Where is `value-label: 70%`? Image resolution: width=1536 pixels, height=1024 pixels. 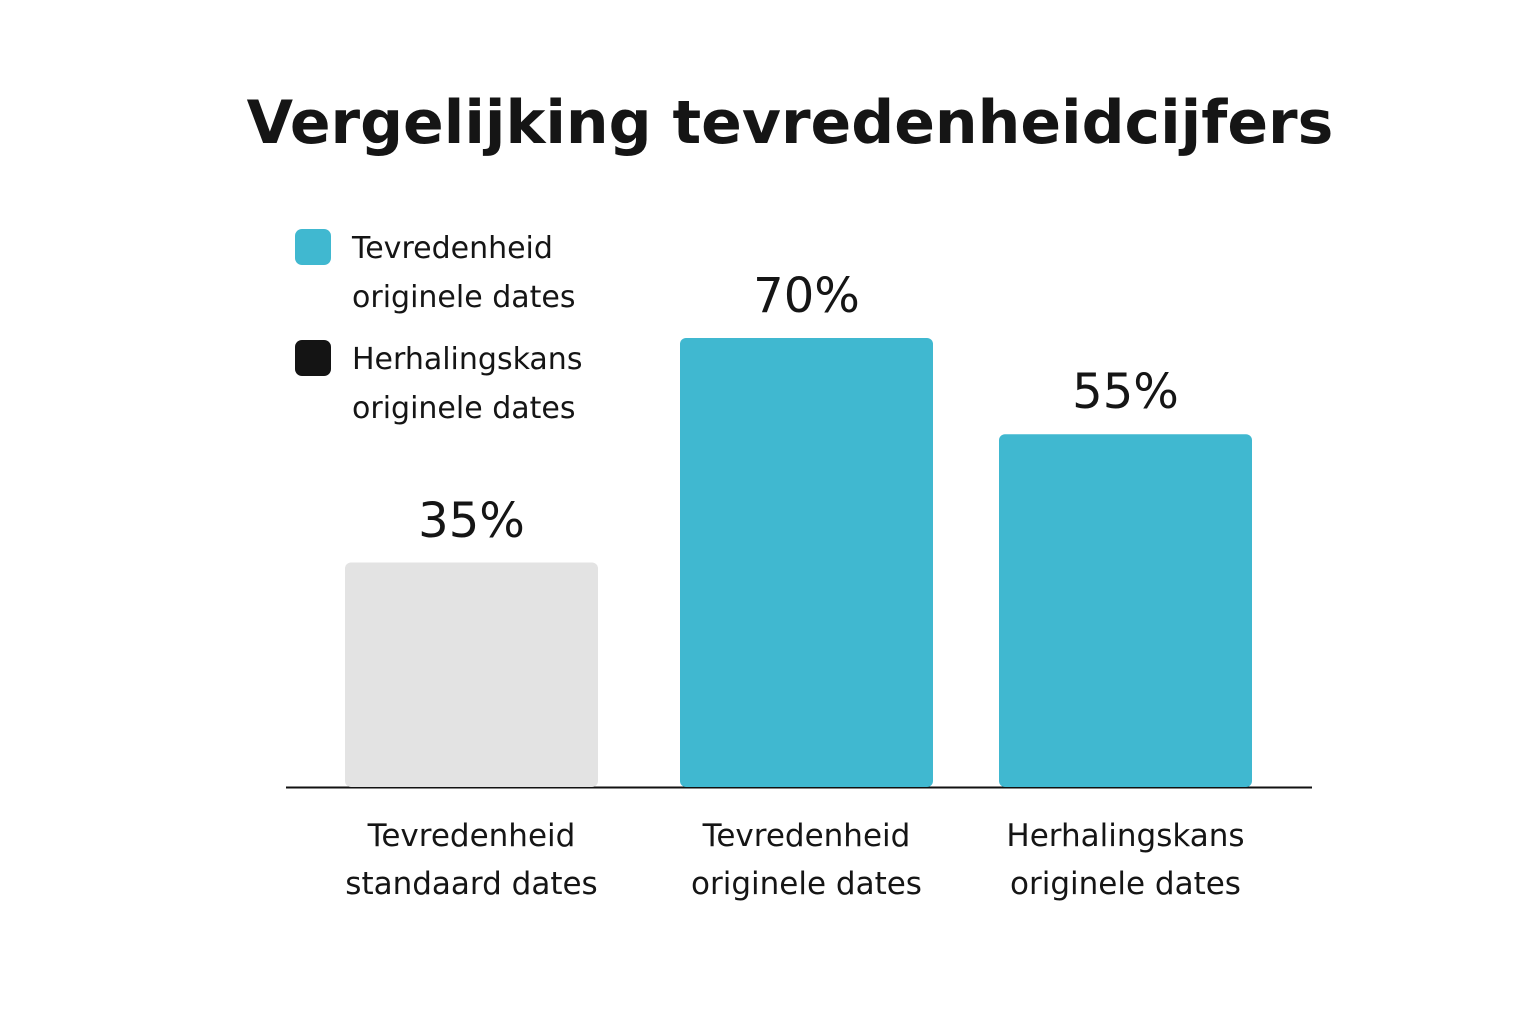 value-label: 70% is located at coordinates (806, 296).